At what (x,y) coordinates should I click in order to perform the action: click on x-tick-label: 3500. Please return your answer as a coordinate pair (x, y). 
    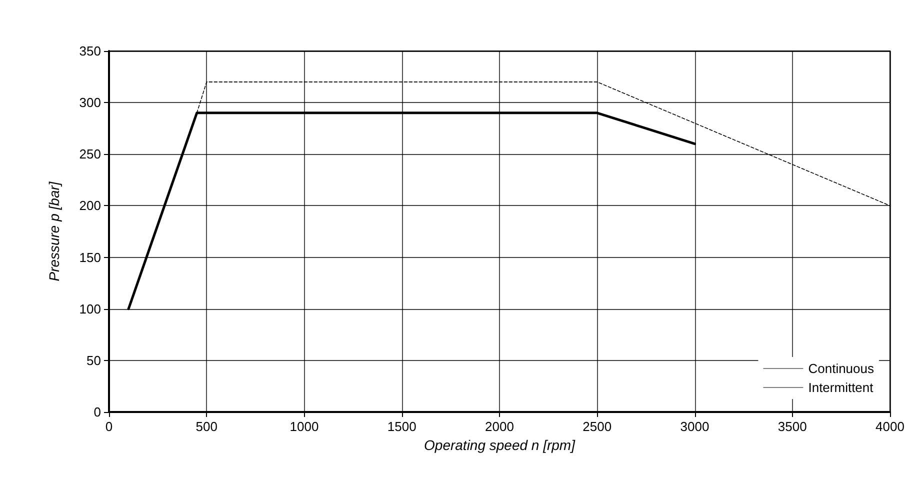
    Looking at the image, I should click on (792, 426).